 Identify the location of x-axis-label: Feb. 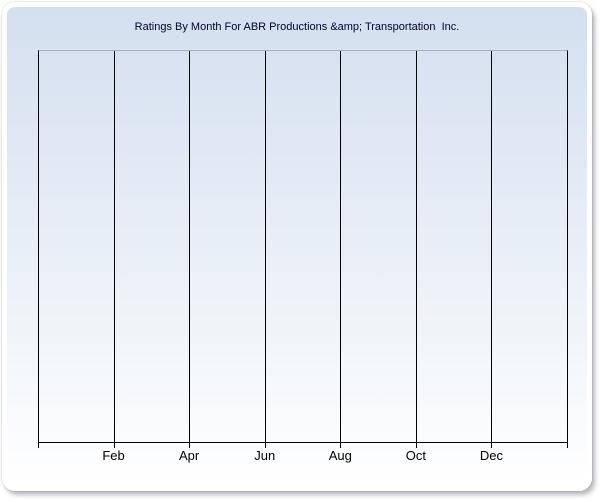
(113, 455).